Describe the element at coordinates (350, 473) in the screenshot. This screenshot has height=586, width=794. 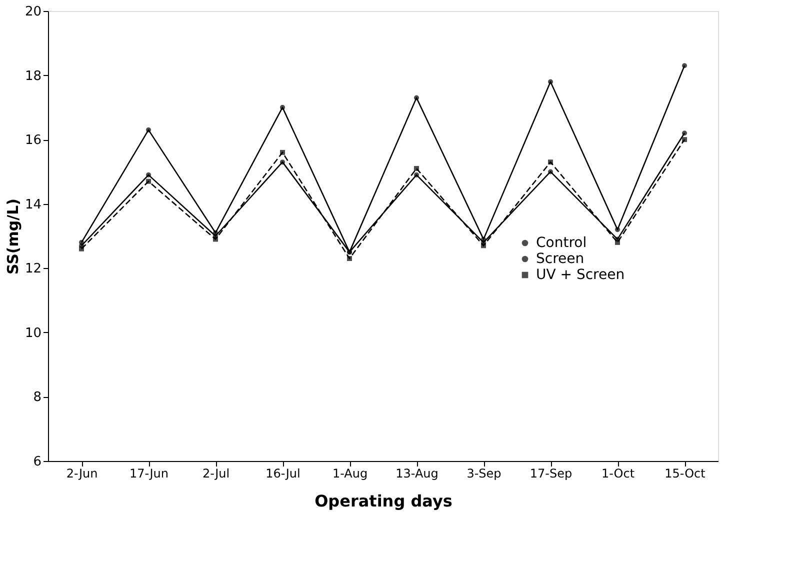
I see `x-tick-label: 1-Aug` at that location.